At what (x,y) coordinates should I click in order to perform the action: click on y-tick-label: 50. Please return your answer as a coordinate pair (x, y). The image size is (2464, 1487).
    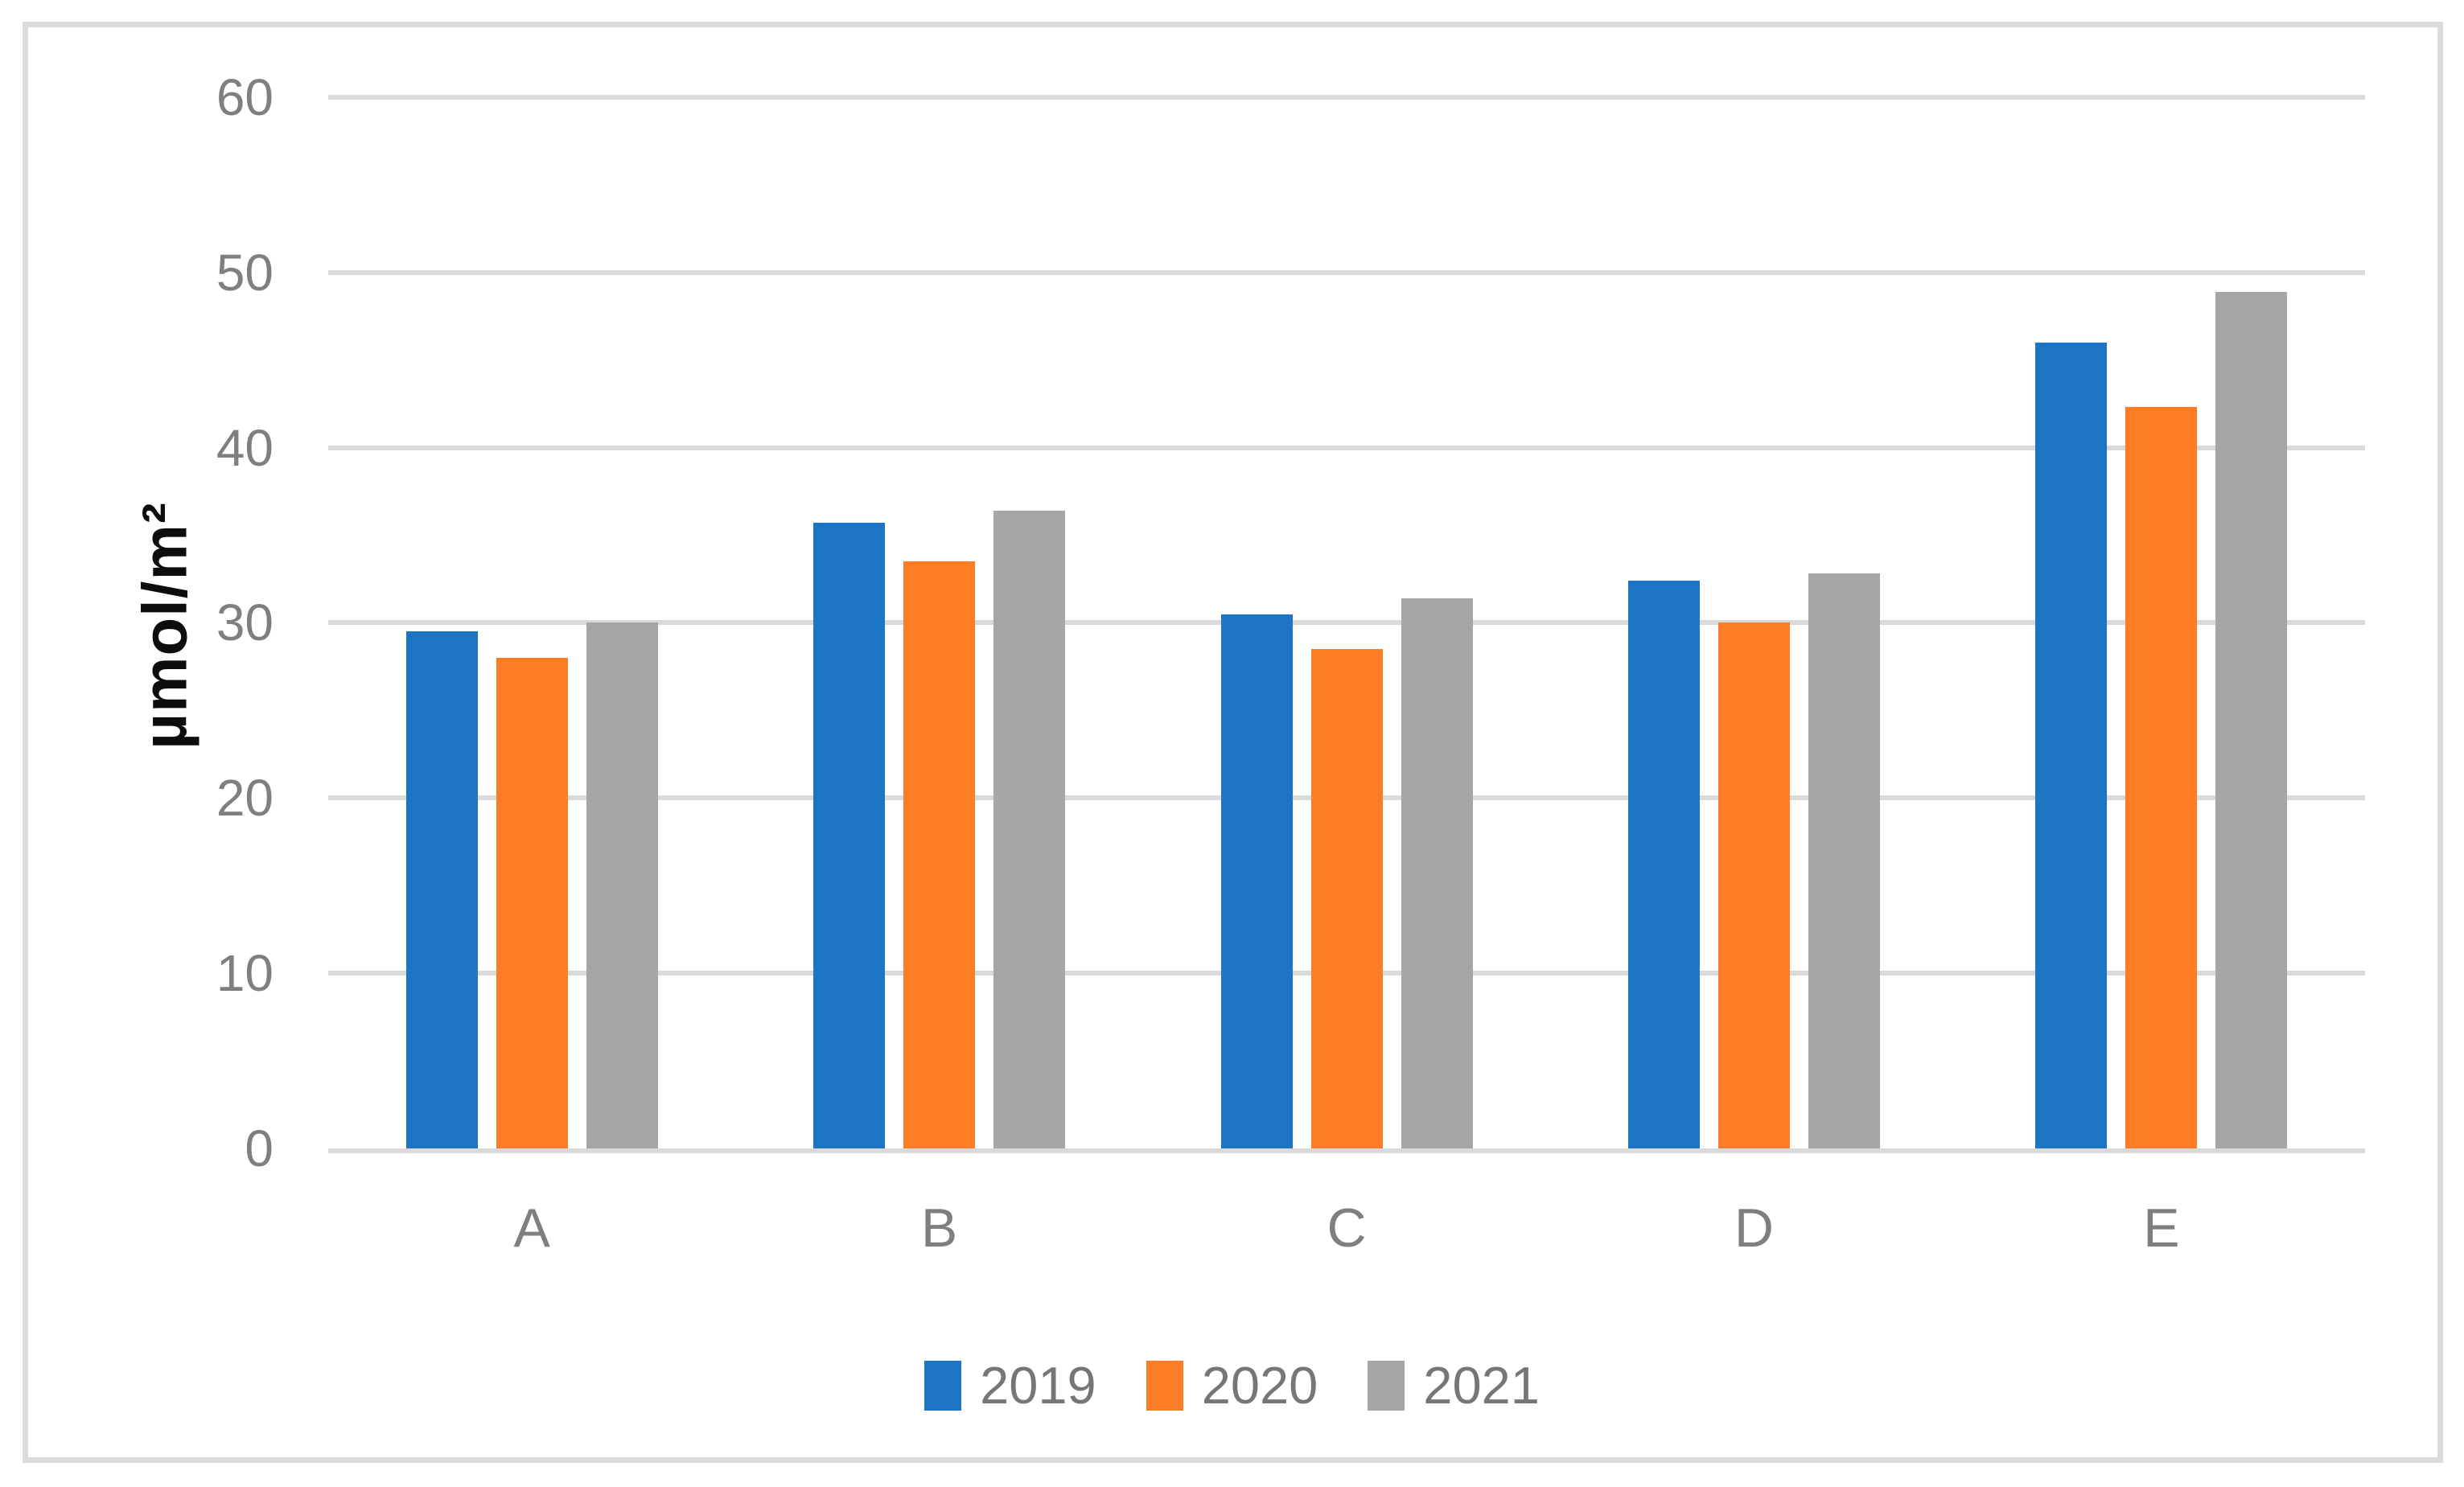
    Looking at the image, I should click on (245, 272).